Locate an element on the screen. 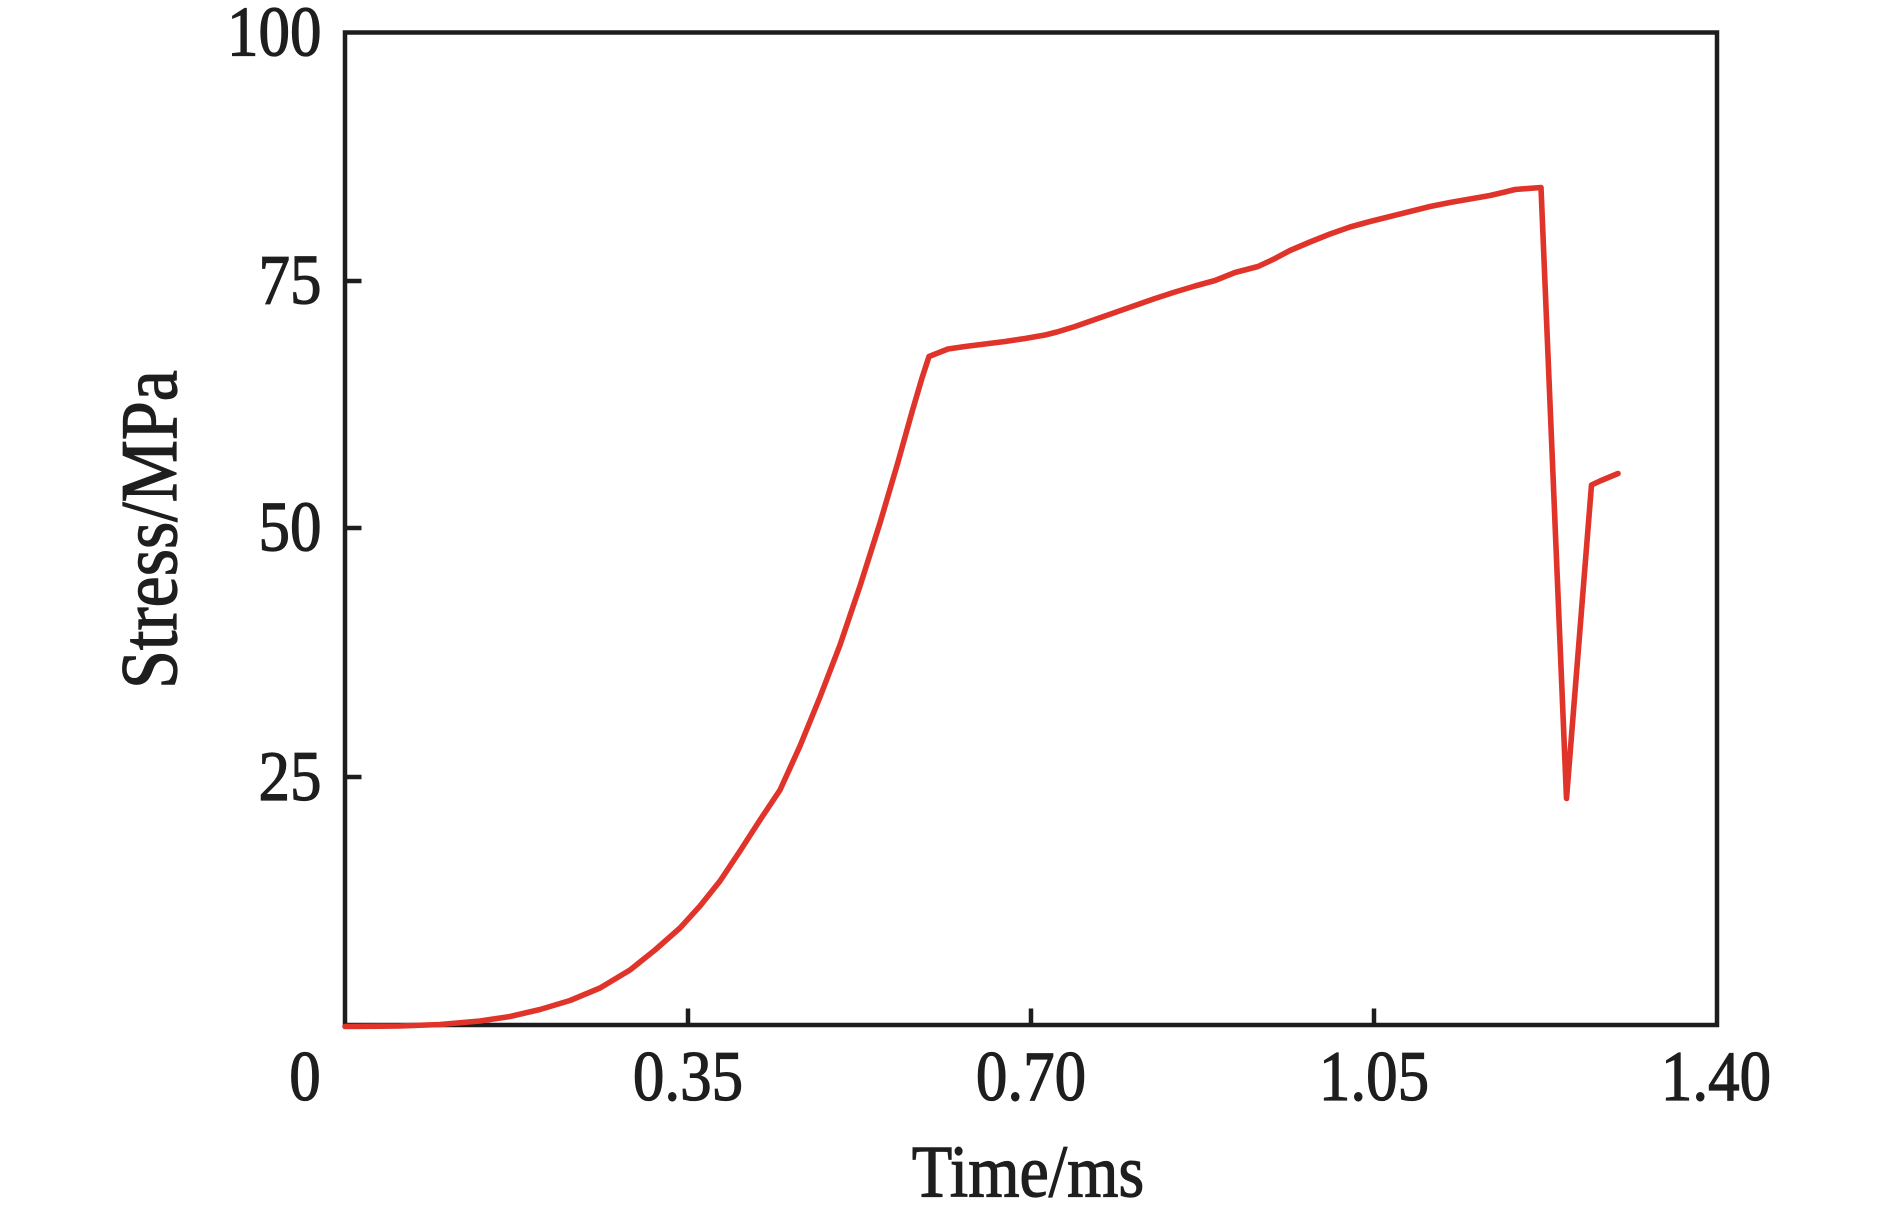 This screenshot has height=1212, width=1890. svg-text: 50 is located at coordinates (290, 526).